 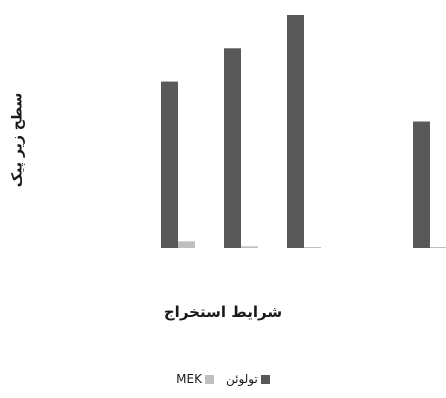 I want to click on mek-legend-label: MEK, so click(x=189, y=379).